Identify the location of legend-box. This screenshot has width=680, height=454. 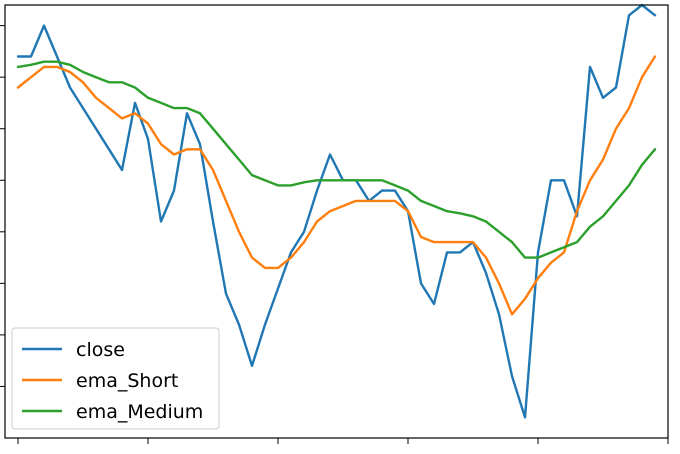
(115, 378).